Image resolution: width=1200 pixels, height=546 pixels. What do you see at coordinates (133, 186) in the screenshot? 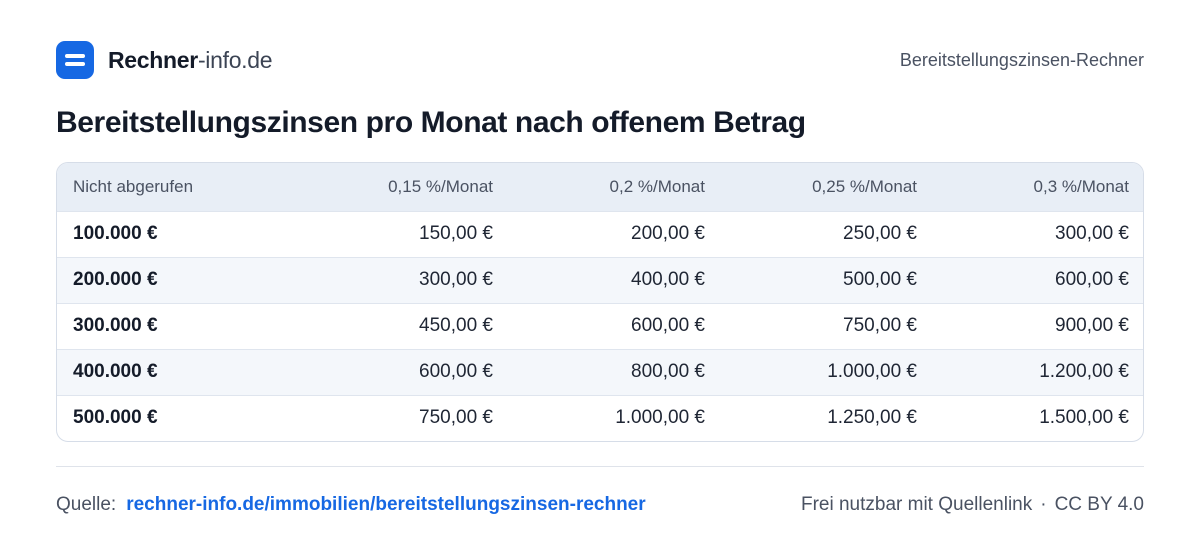
I see `column-header: Nicht abgerufen` at bounding box center [133, 186].